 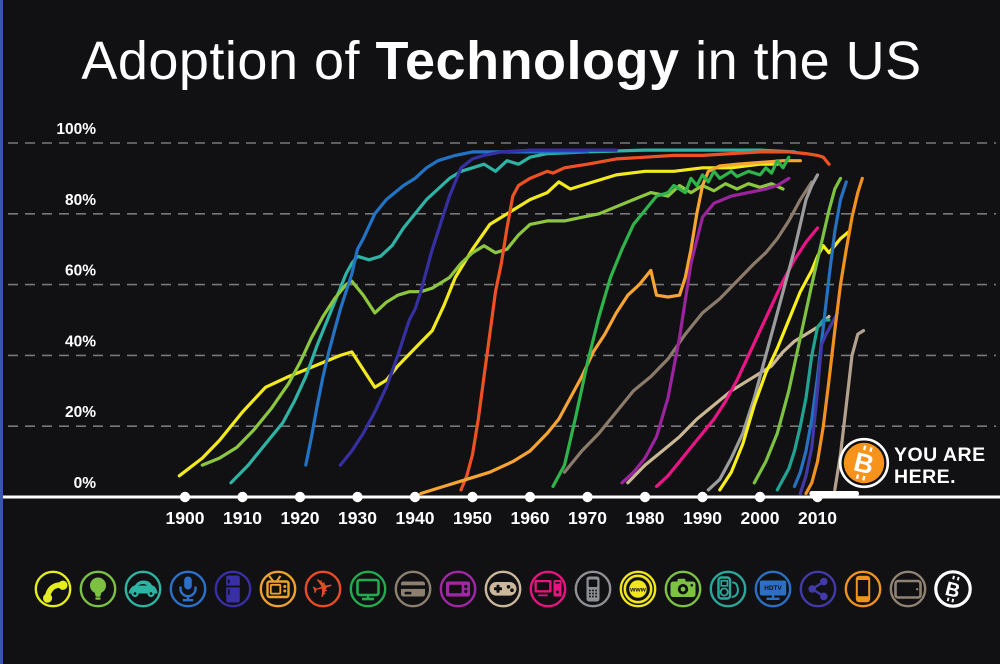 I want to click on title-emphasis: Technology, so click(x=527, y=61).